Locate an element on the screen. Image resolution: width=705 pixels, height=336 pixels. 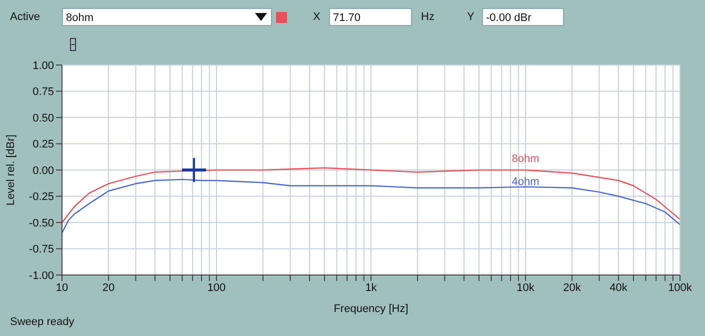
y-tick-label: -0.75 is located at coordinates (41, 250).